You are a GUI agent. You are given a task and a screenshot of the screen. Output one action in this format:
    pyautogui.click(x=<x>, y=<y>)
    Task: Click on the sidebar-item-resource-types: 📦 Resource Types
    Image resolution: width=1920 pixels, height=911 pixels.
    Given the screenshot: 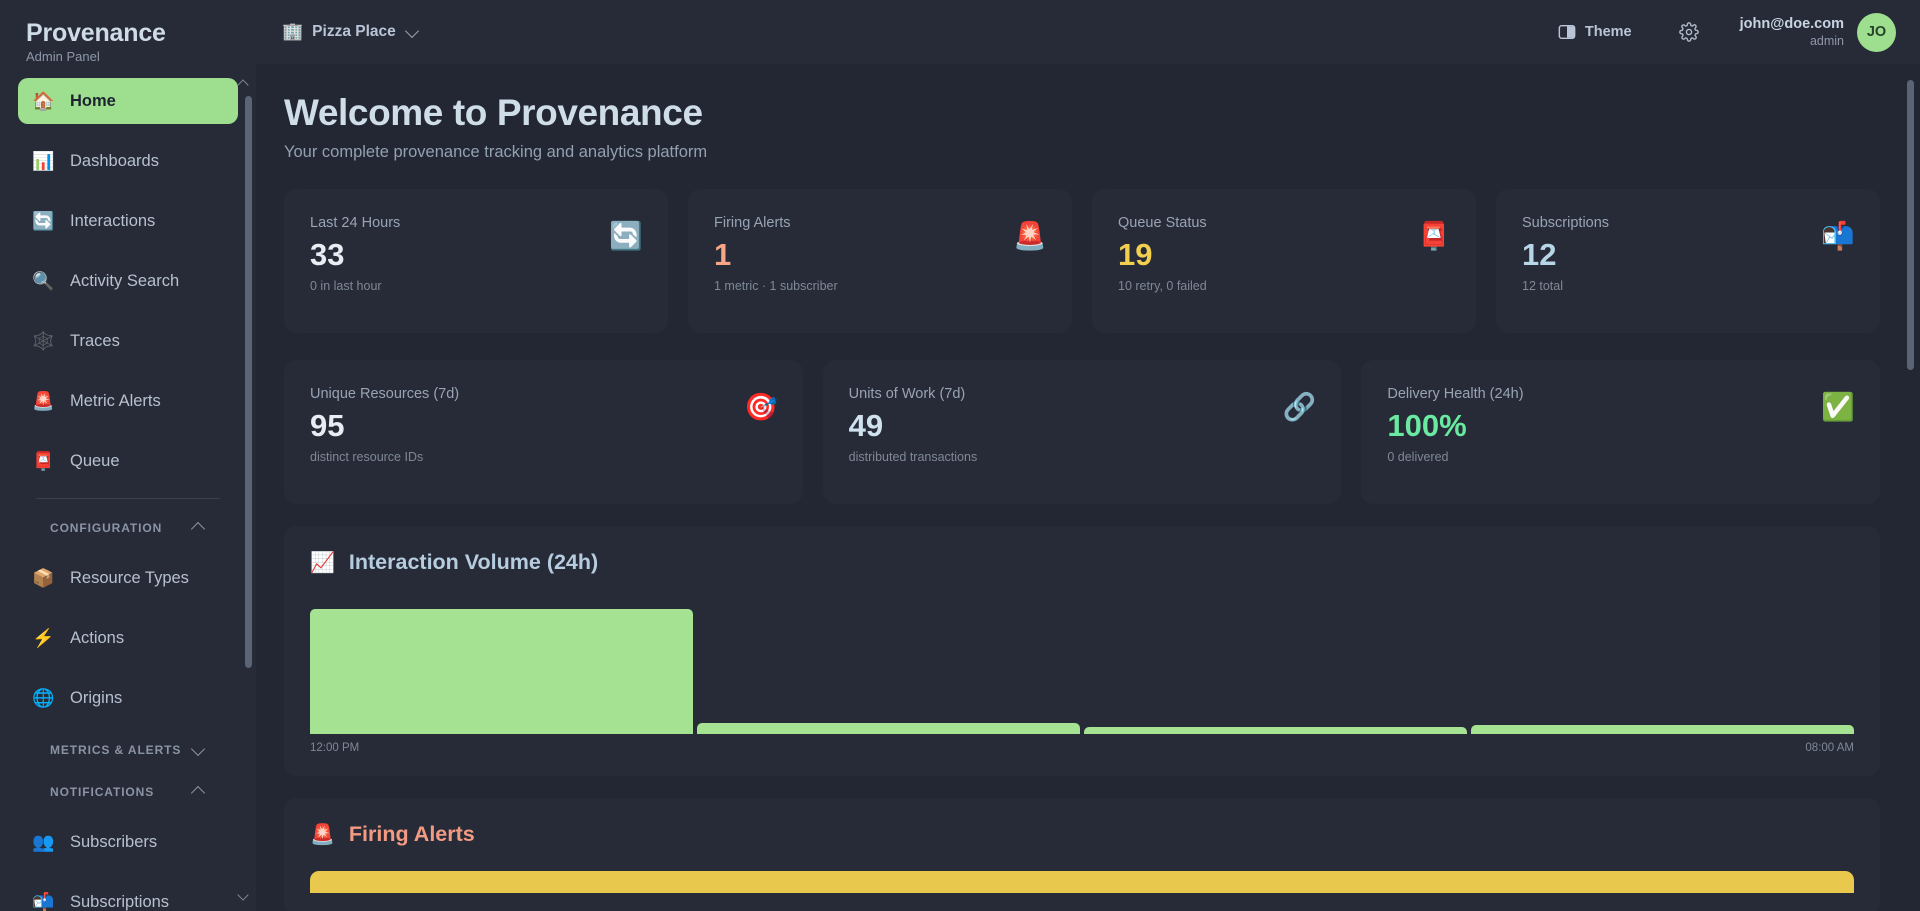 What is the action you would take?
    pyautogui.click(x=128, y=578)
    